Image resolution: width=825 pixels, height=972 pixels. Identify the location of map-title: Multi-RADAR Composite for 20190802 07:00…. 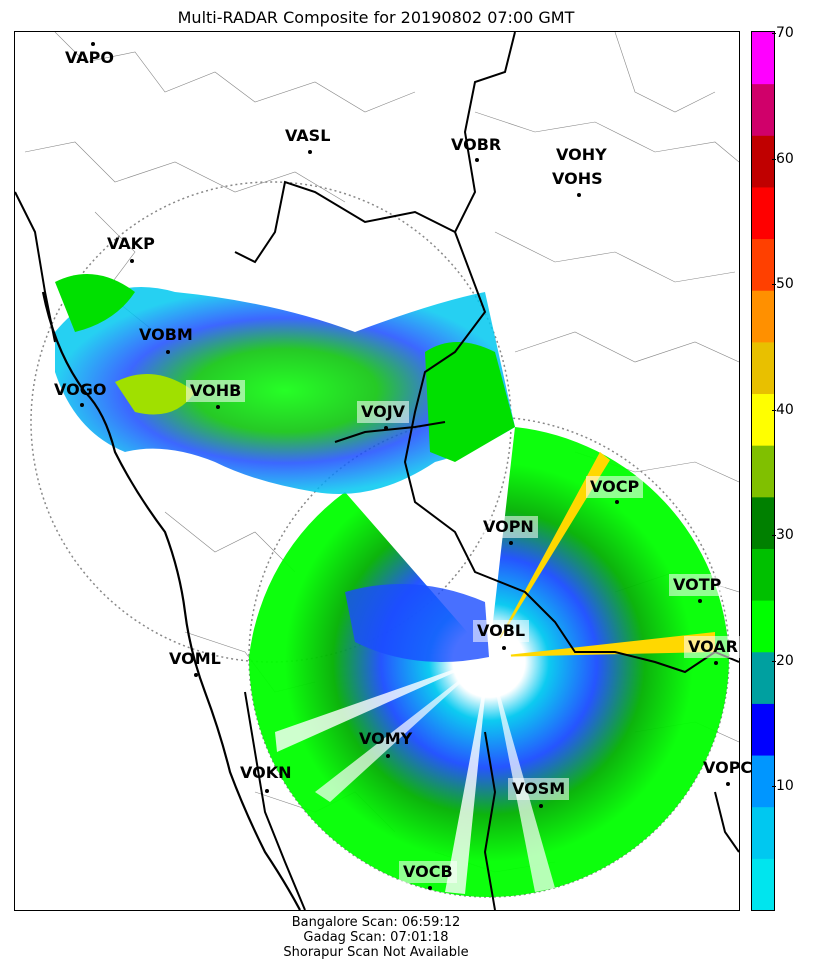
(376, 17).